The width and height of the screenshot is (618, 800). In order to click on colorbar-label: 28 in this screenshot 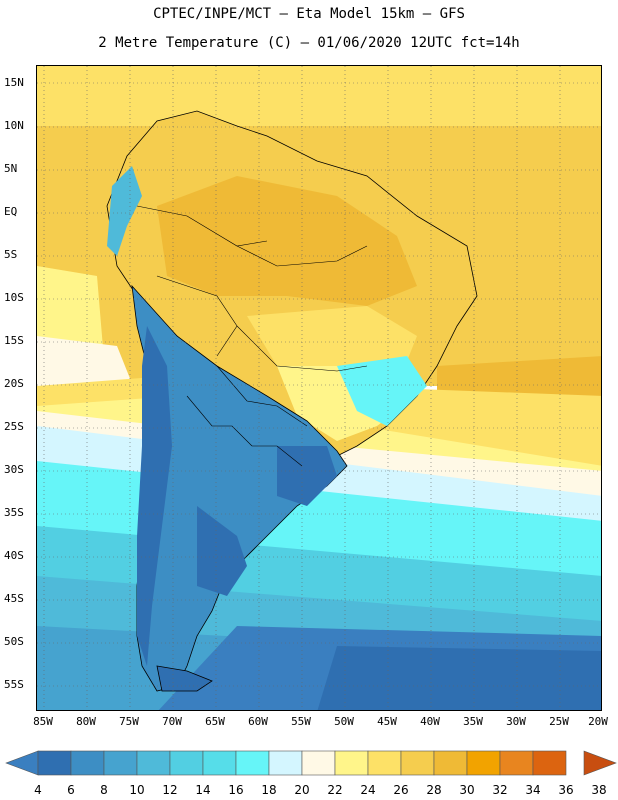, I will do `click(434, 790)`.